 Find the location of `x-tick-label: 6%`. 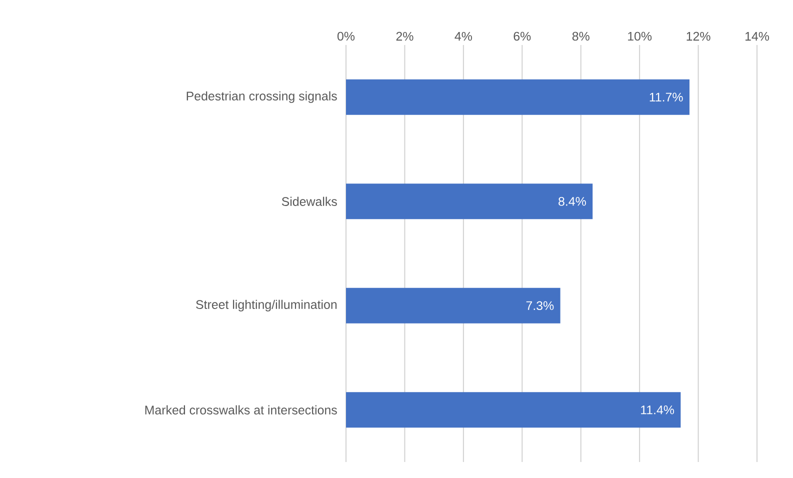

x-tick-label: 6% is located at coordinates (522, 36).